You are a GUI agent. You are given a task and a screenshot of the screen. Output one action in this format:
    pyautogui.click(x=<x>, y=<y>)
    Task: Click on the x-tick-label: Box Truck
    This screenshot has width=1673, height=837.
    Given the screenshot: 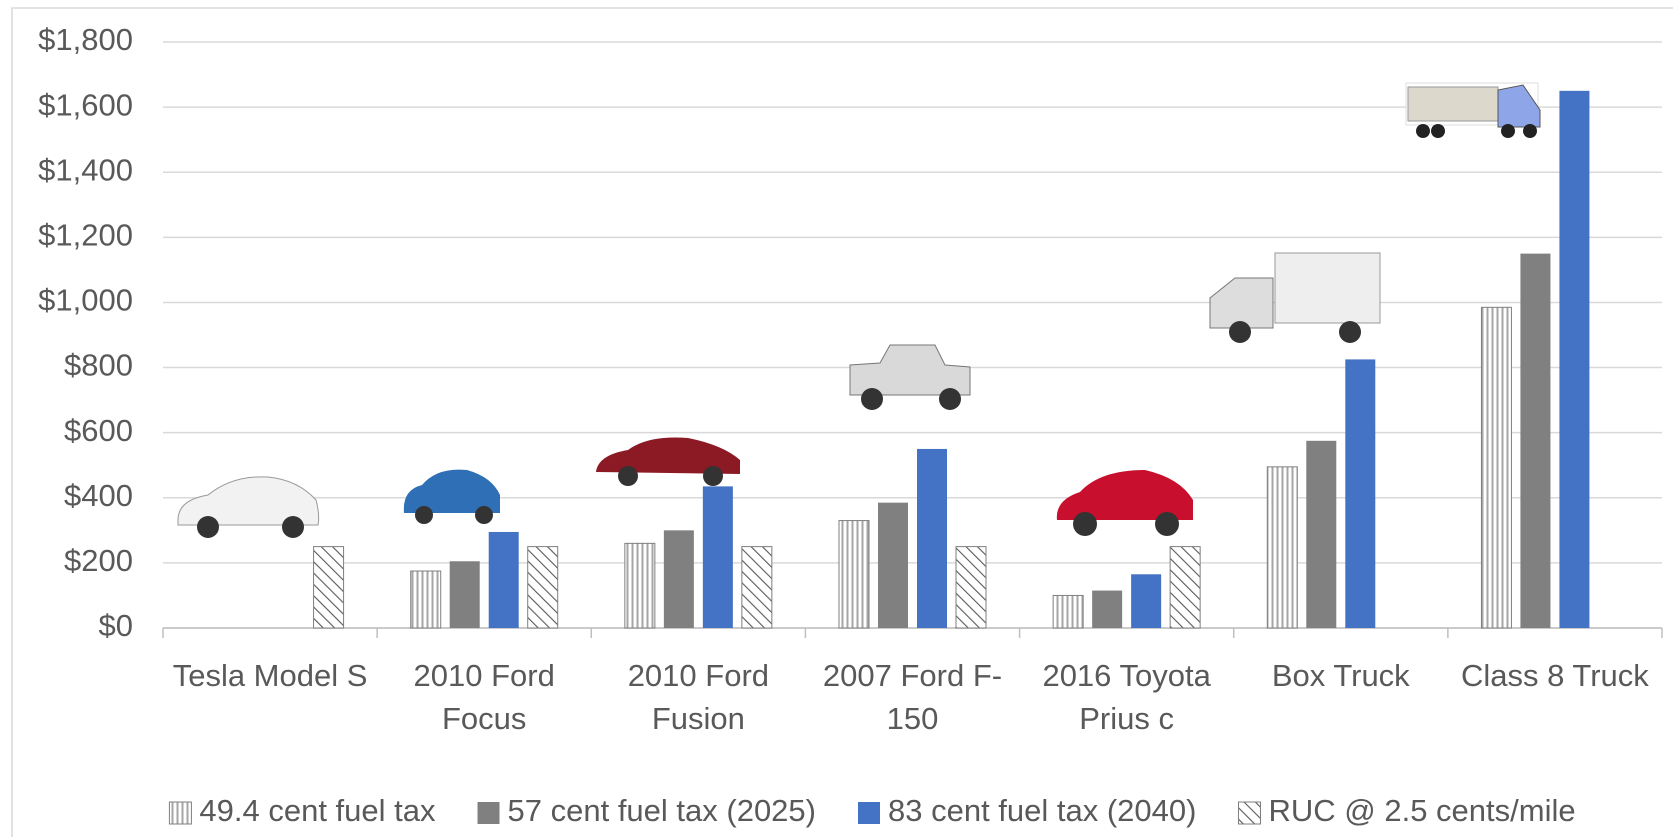 What is the action you would take?
    pyautogui.click(x=1340, y=675)
    